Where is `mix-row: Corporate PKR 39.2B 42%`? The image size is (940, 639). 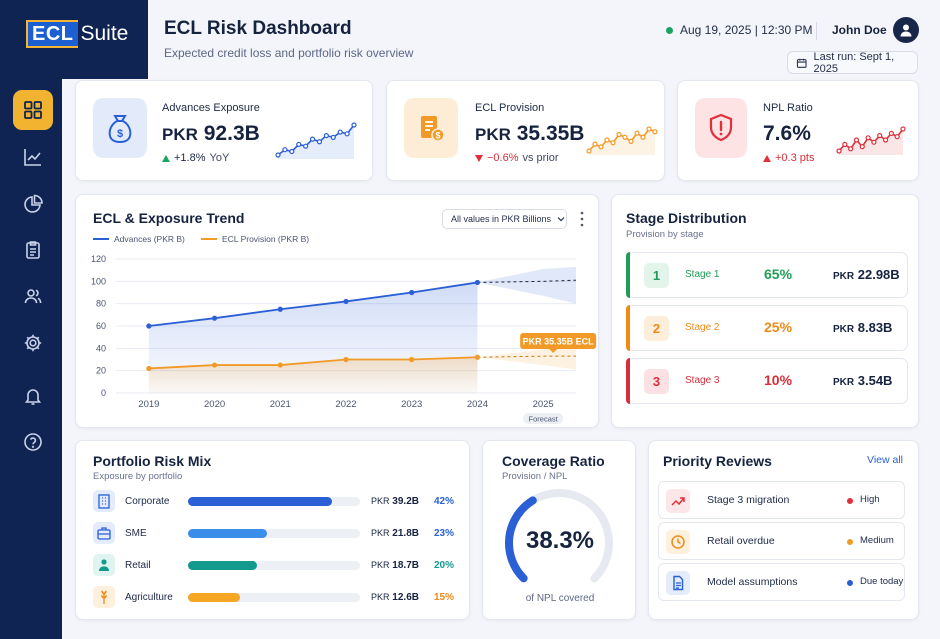 mix-row: Corporate PKR 39.2B 42% is located at coordinates (275, 502).